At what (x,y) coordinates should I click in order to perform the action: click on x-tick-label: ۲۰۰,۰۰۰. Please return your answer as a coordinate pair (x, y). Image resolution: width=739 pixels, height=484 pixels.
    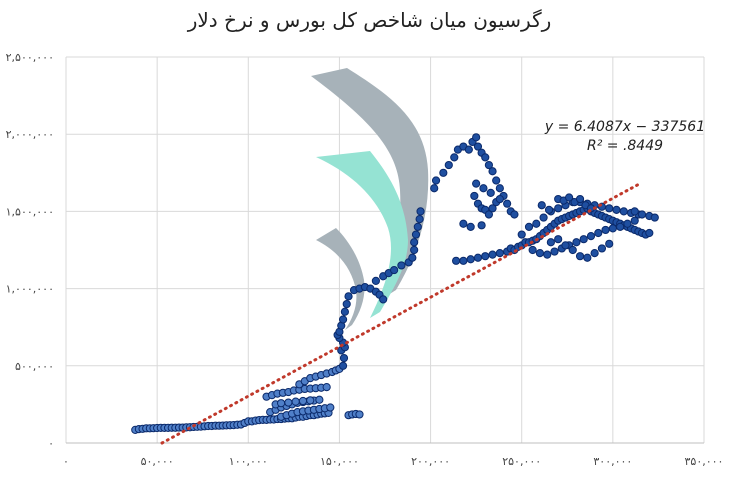
    Looking at the image, I should click on (430, 461).